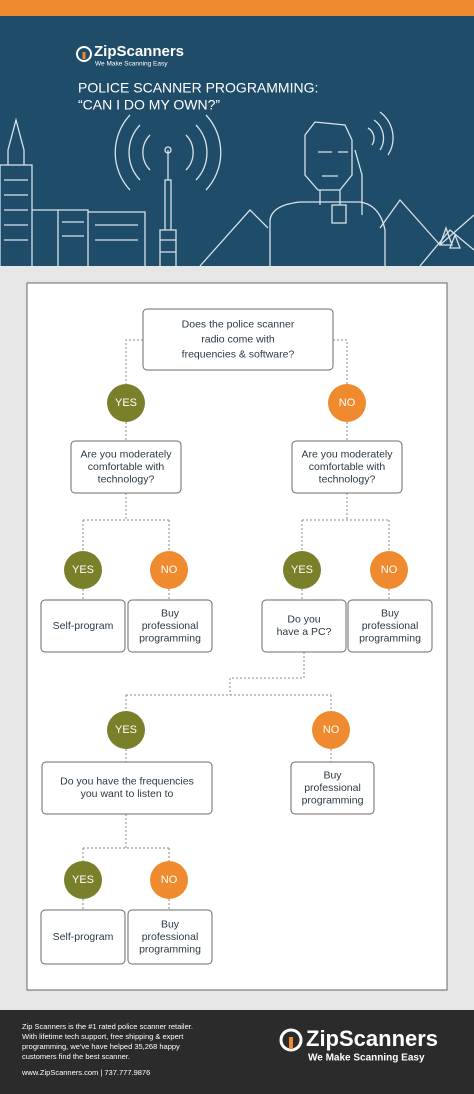  What do you see at coordinates (139, 51) in the screenshot?
I see `brand: ZipScanners` at bounding box center [139, 51].